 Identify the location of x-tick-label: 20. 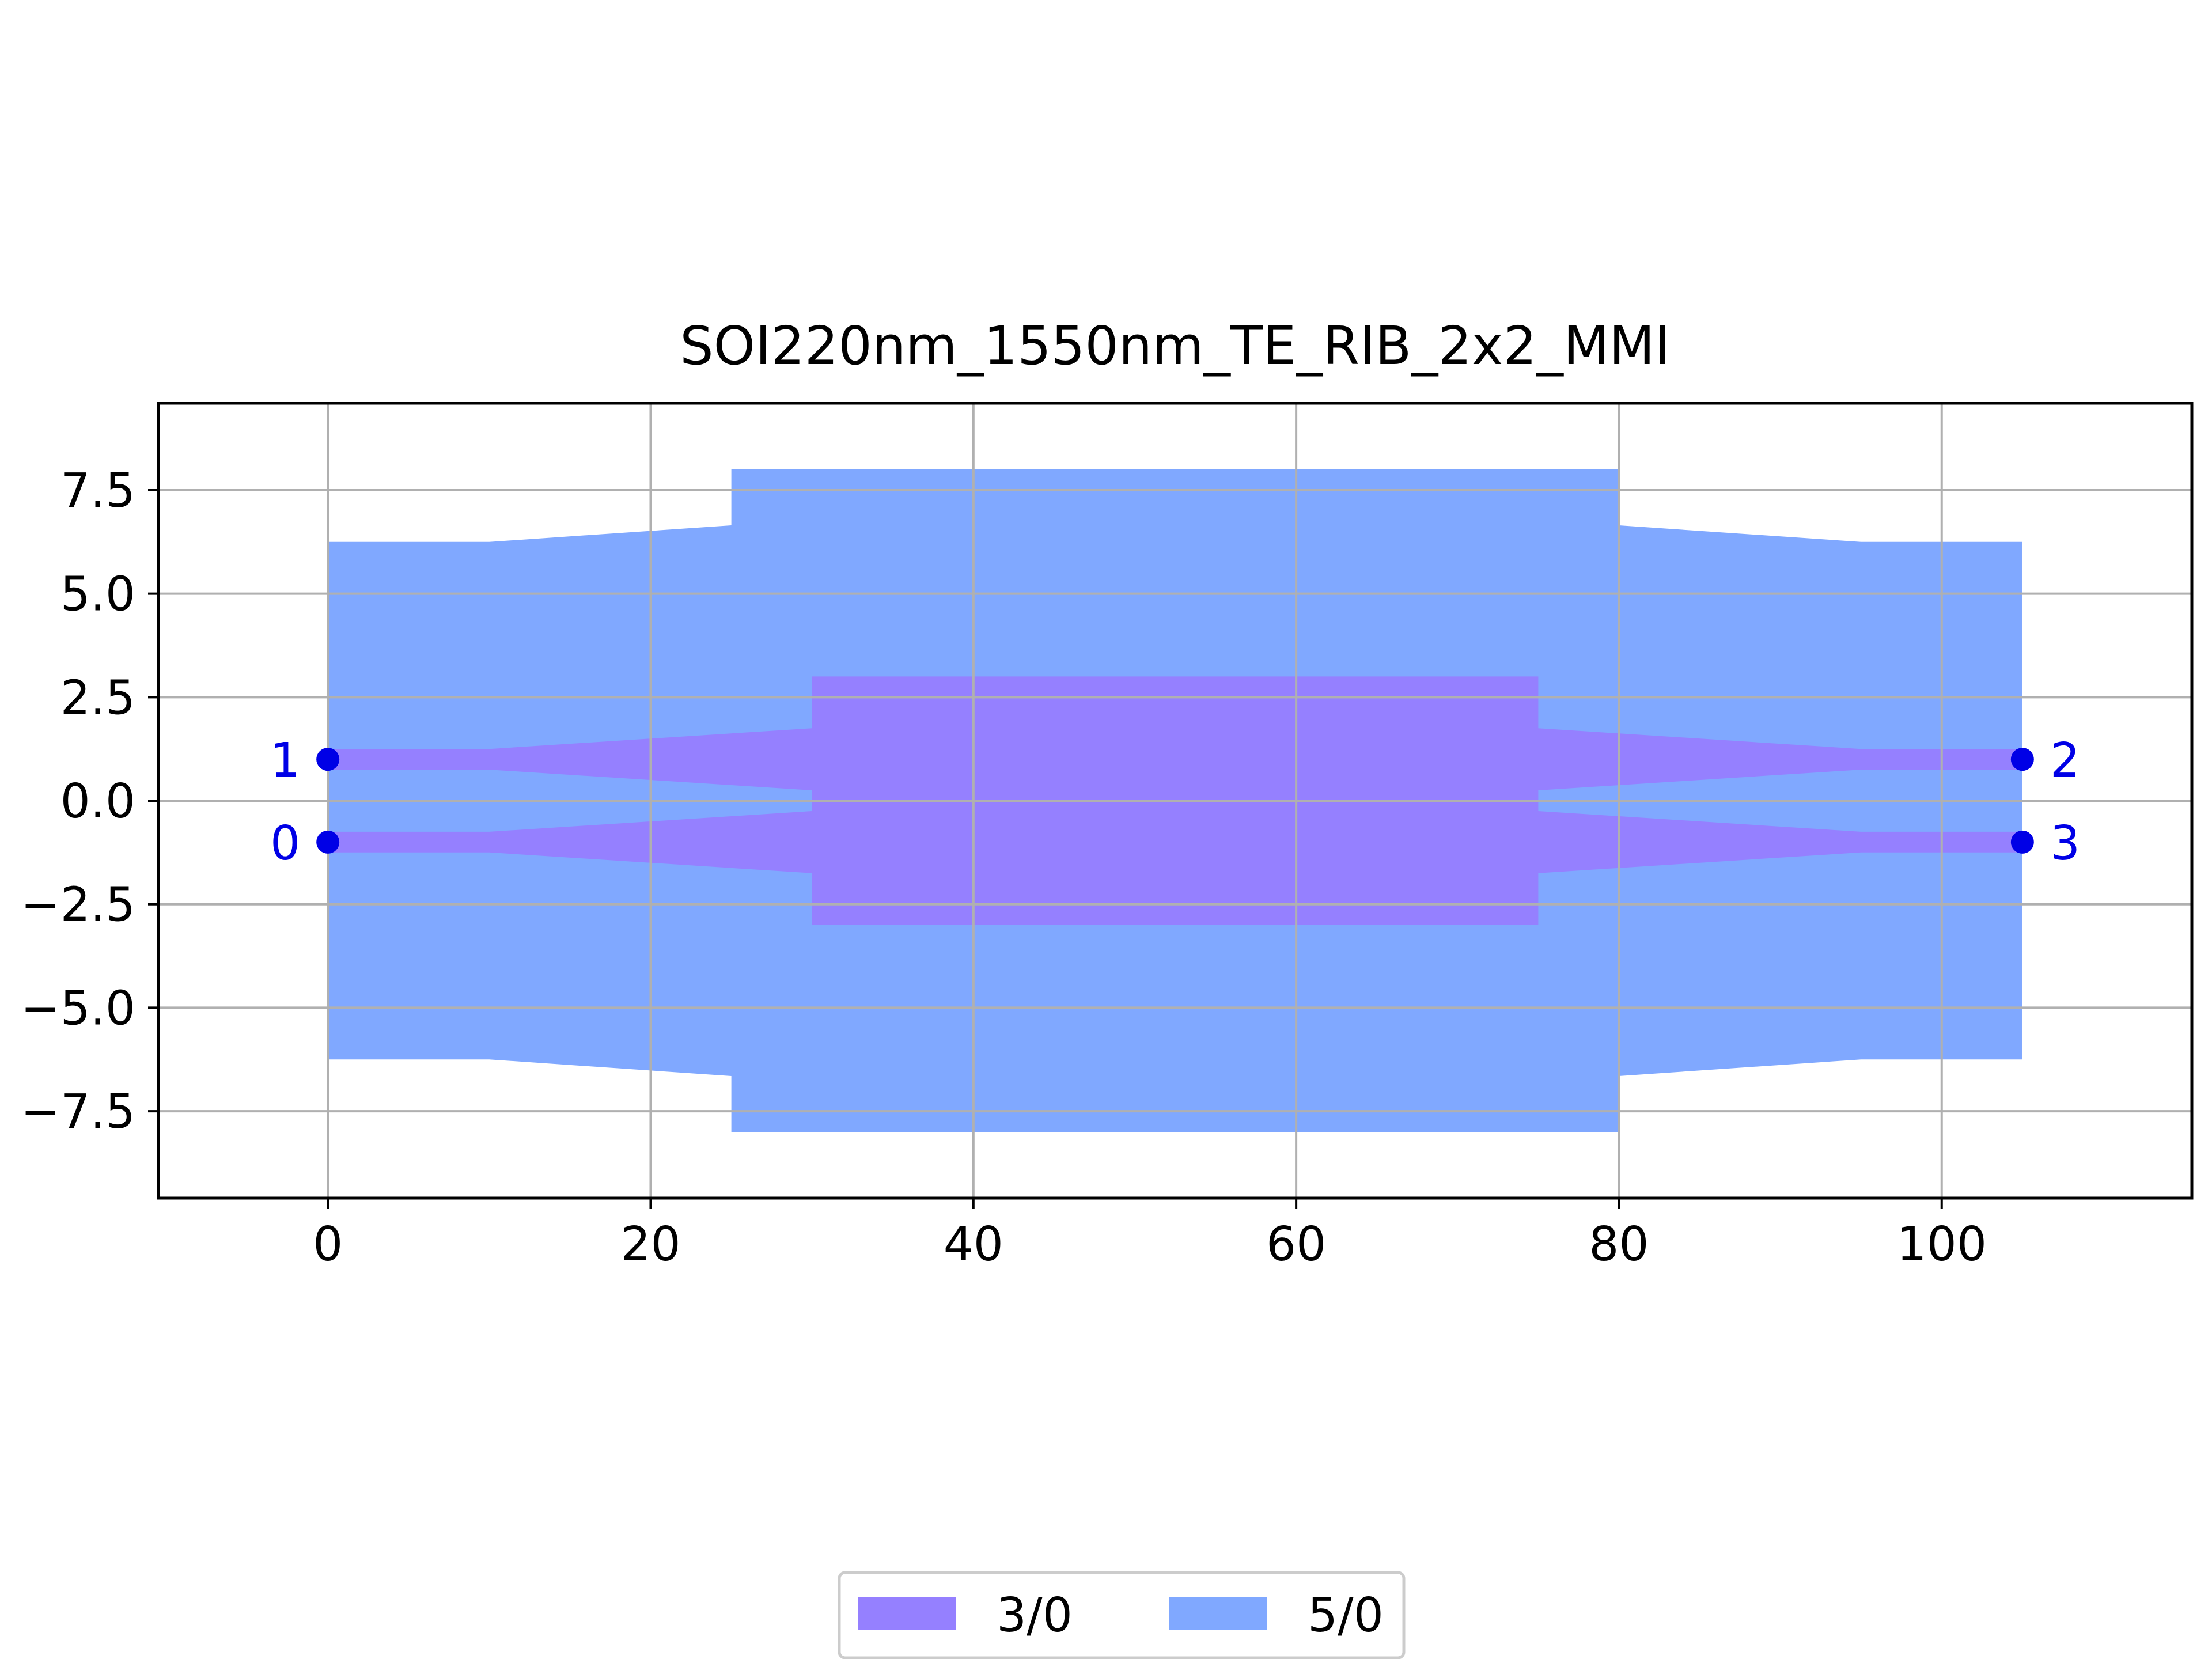
(650, 1244).